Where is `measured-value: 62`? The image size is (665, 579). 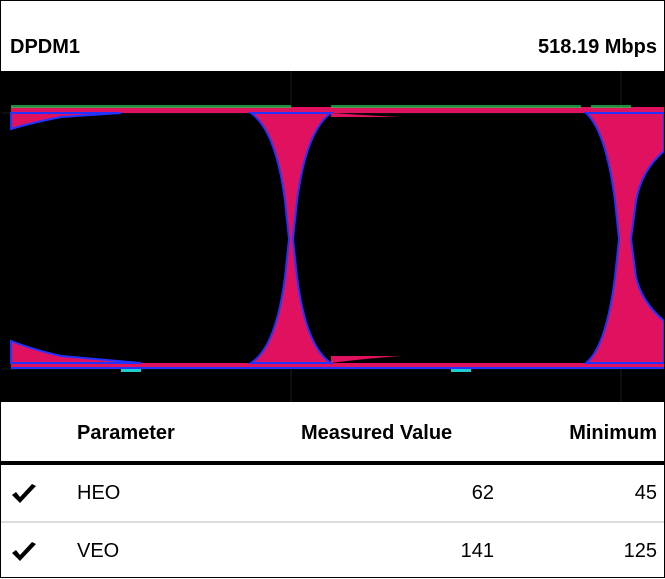
measured-value: 62 is located at coordinates (482, 493).